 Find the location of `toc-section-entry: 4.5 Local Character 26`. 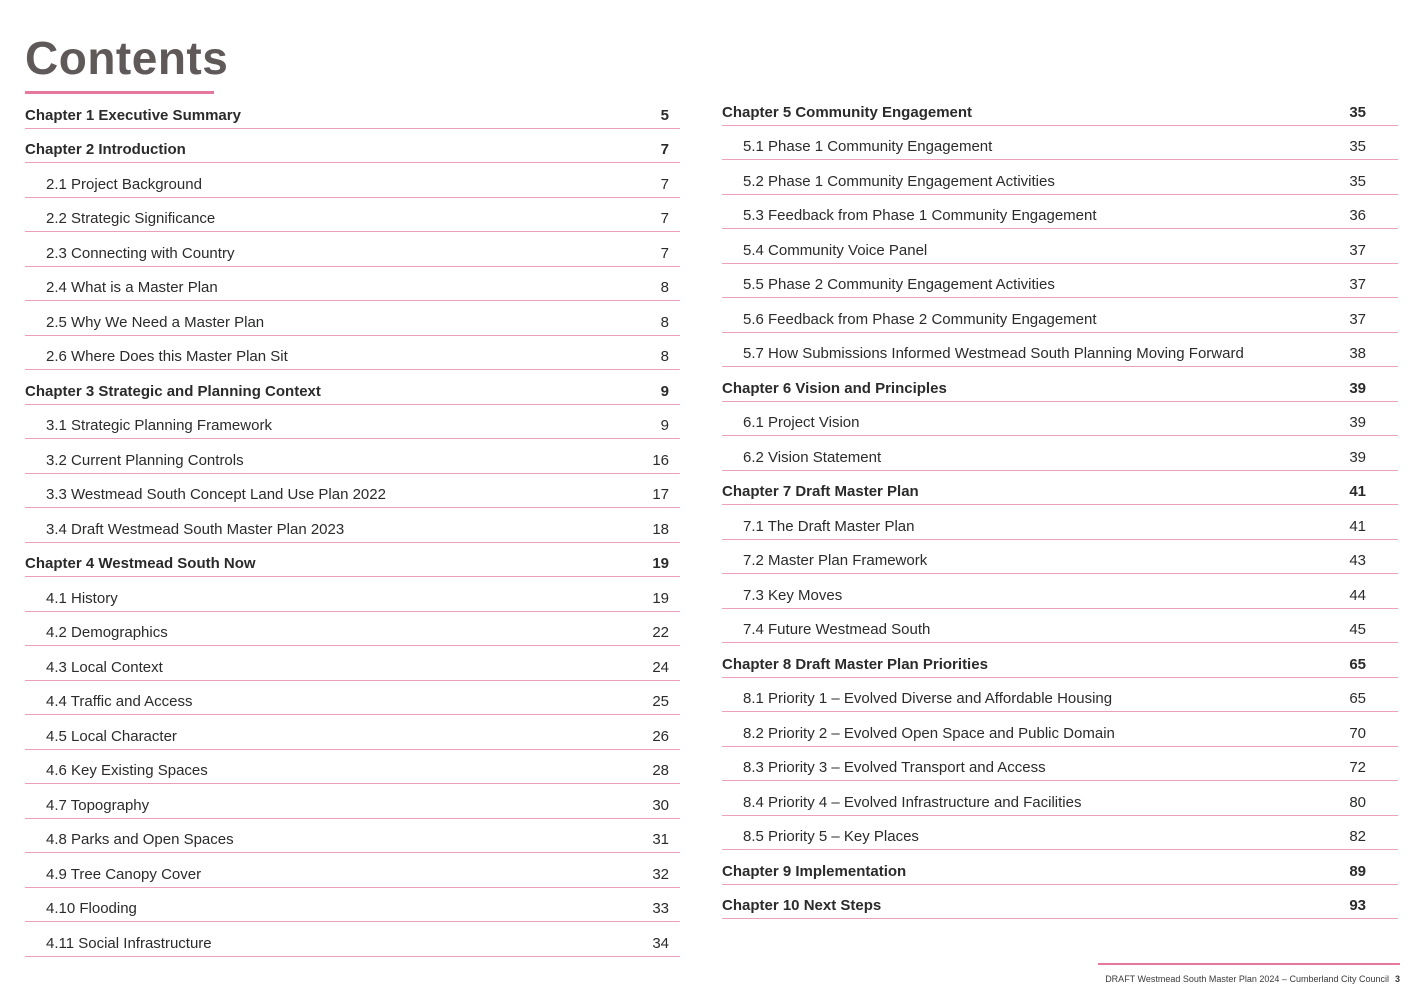

toc-section-entry: 4.5 Local Character 26 is located at coordinates (352, 732).